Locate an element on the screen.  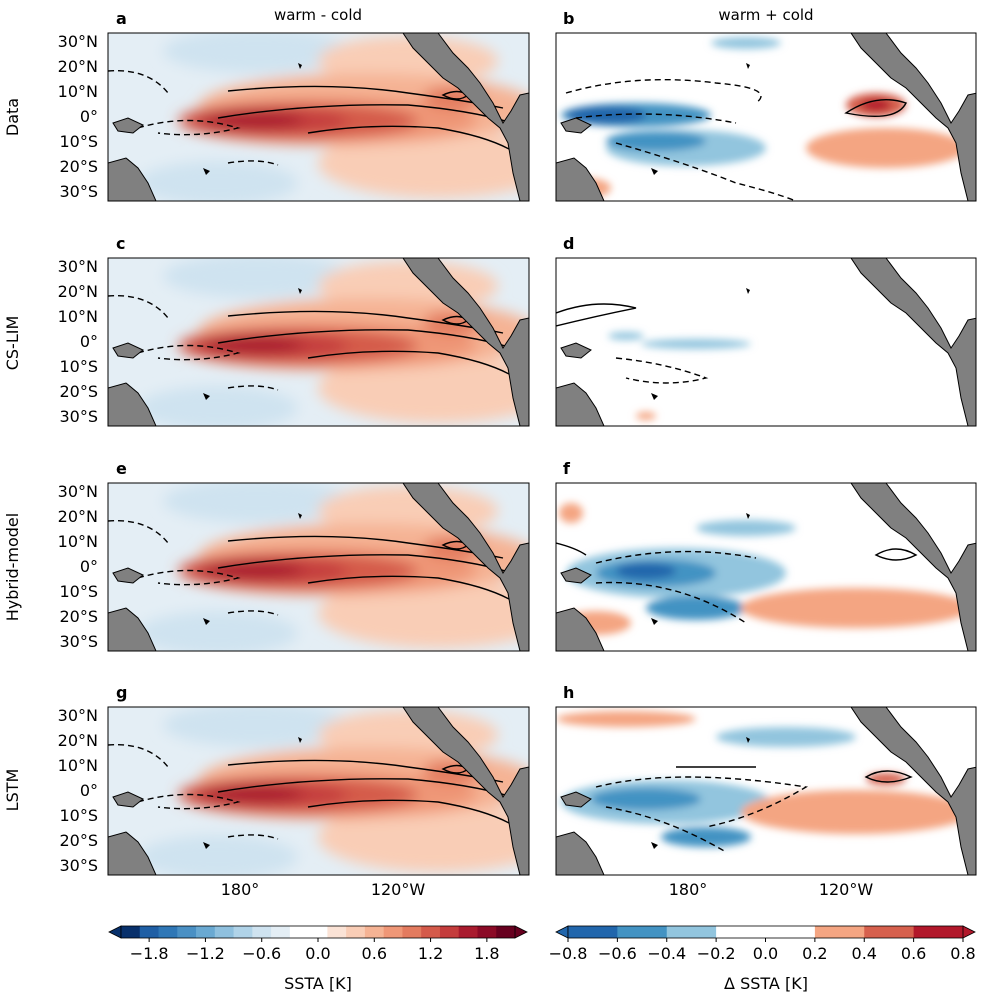
lon-tick-right-180: 180° is located at coordinates (688, 889).